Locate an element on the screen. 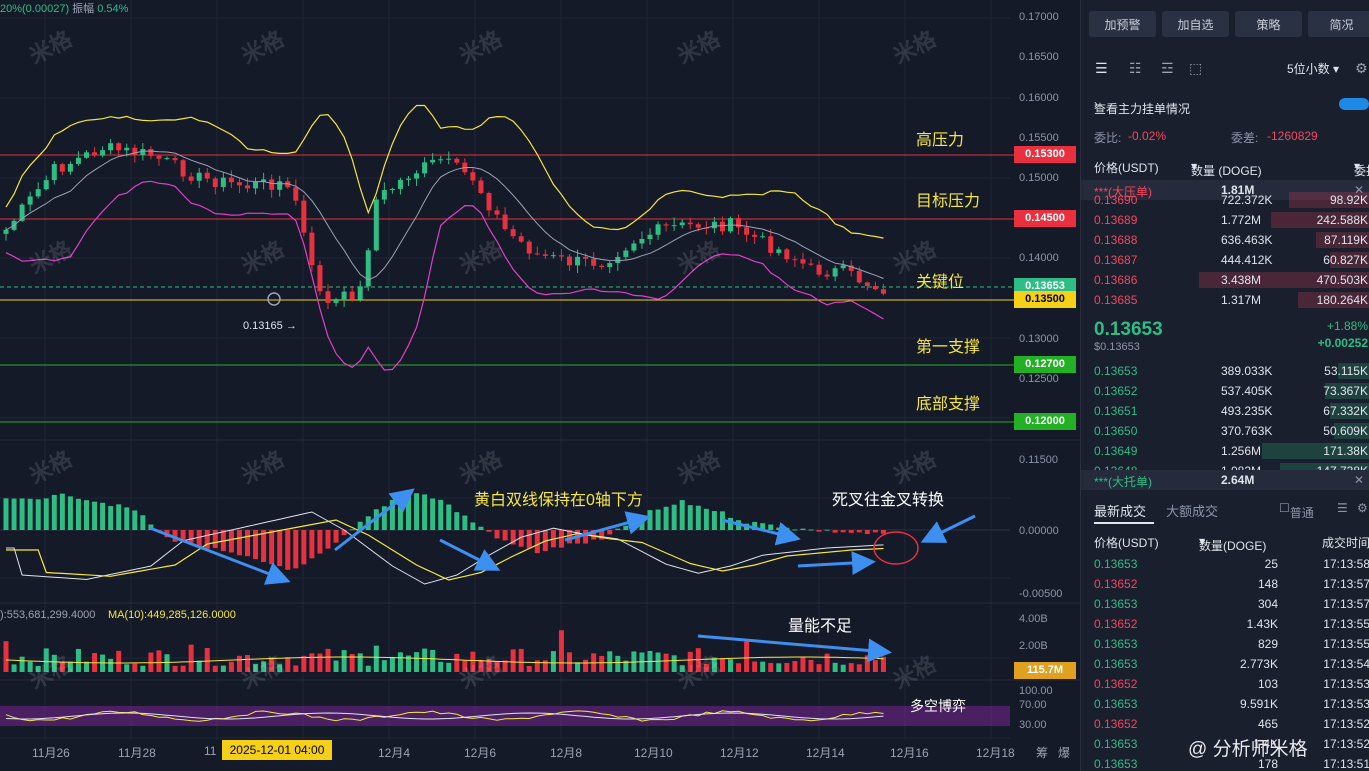 The image size is (1369, 771). normal-checkbox: ☐ 普通 is located at coordinates (1296, 510).